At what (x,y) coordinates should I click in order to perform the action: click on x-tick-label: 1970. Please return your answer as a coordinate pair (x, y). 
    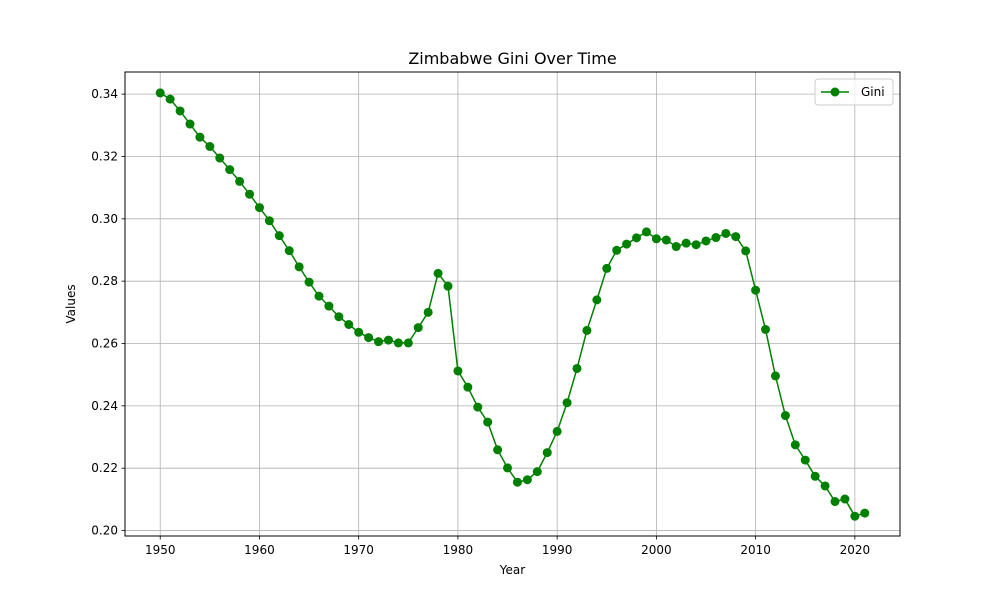
    Looking at the image, I should click on (358, 550).